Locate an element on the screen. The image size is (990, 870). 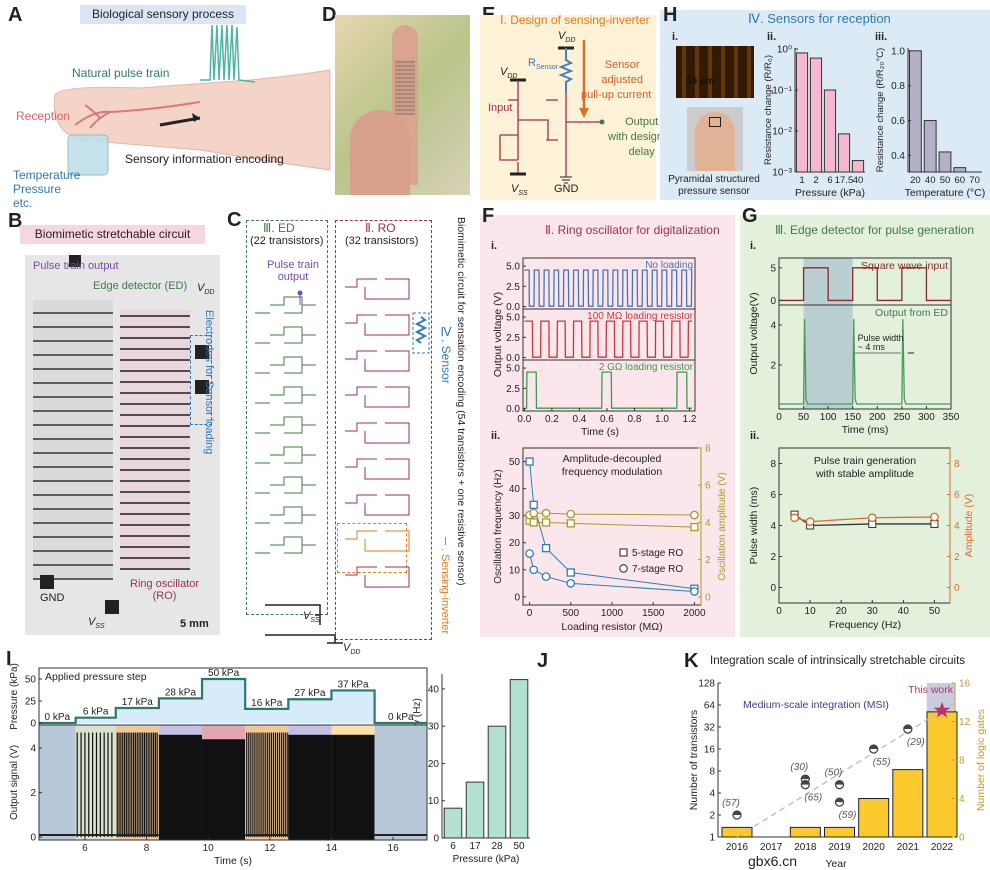
y-right-tick-label: 8 is located at coordinates (957, 464).